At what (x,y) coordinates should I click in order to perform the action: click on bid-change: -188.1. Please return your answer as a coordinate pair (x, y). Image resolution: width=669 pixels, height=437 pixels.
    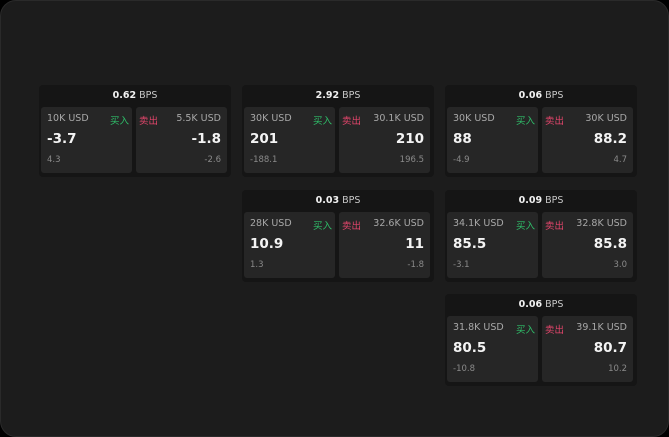
    Looking at the image, I should click on (264, 160).